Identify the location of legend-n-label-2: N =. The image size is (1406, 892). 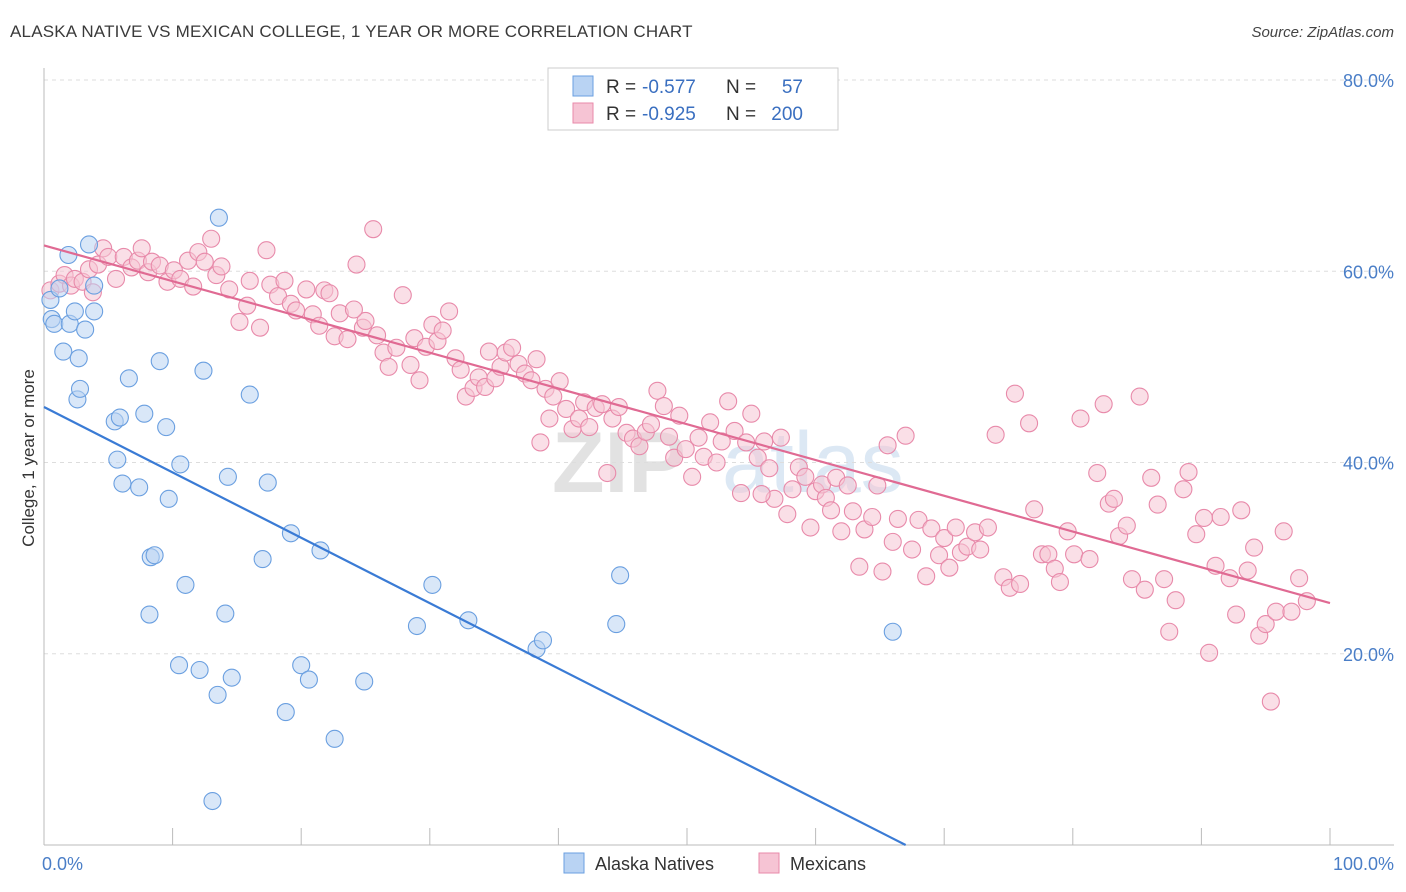
(741, 114).